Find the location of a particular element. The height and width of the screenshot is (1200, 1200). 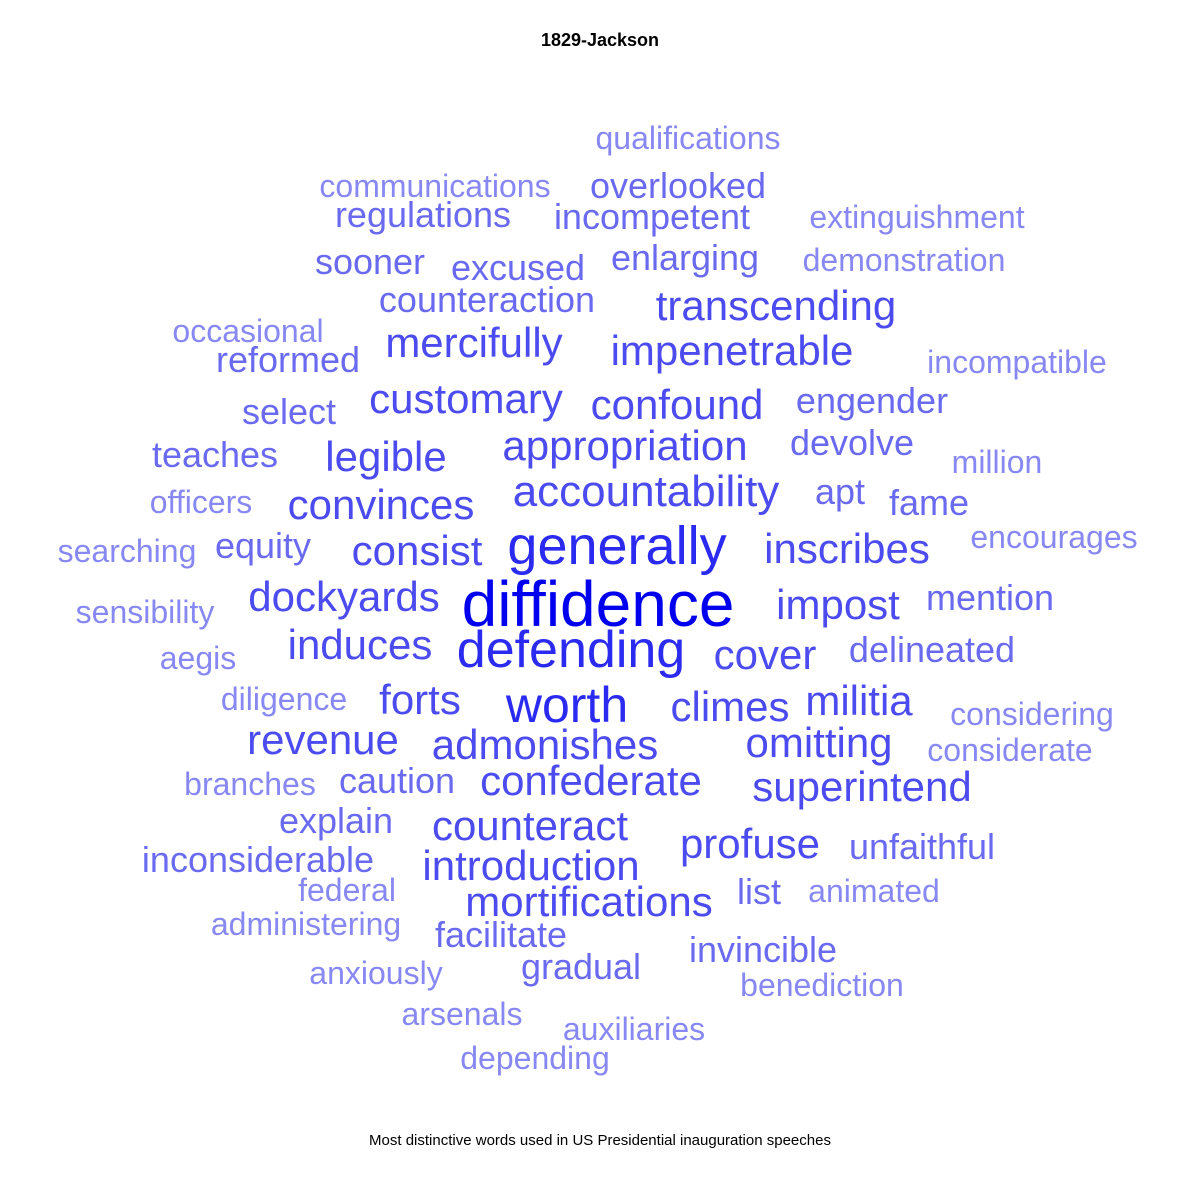

word-incompatible: incompatible is located at coordinates (1017, 362).